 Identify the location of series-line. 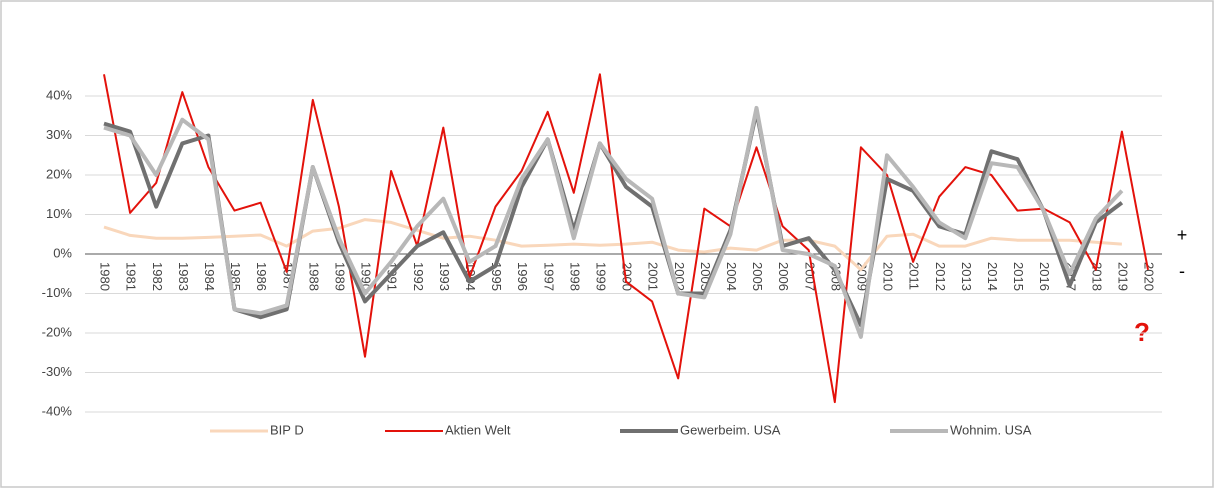
(613, 245).